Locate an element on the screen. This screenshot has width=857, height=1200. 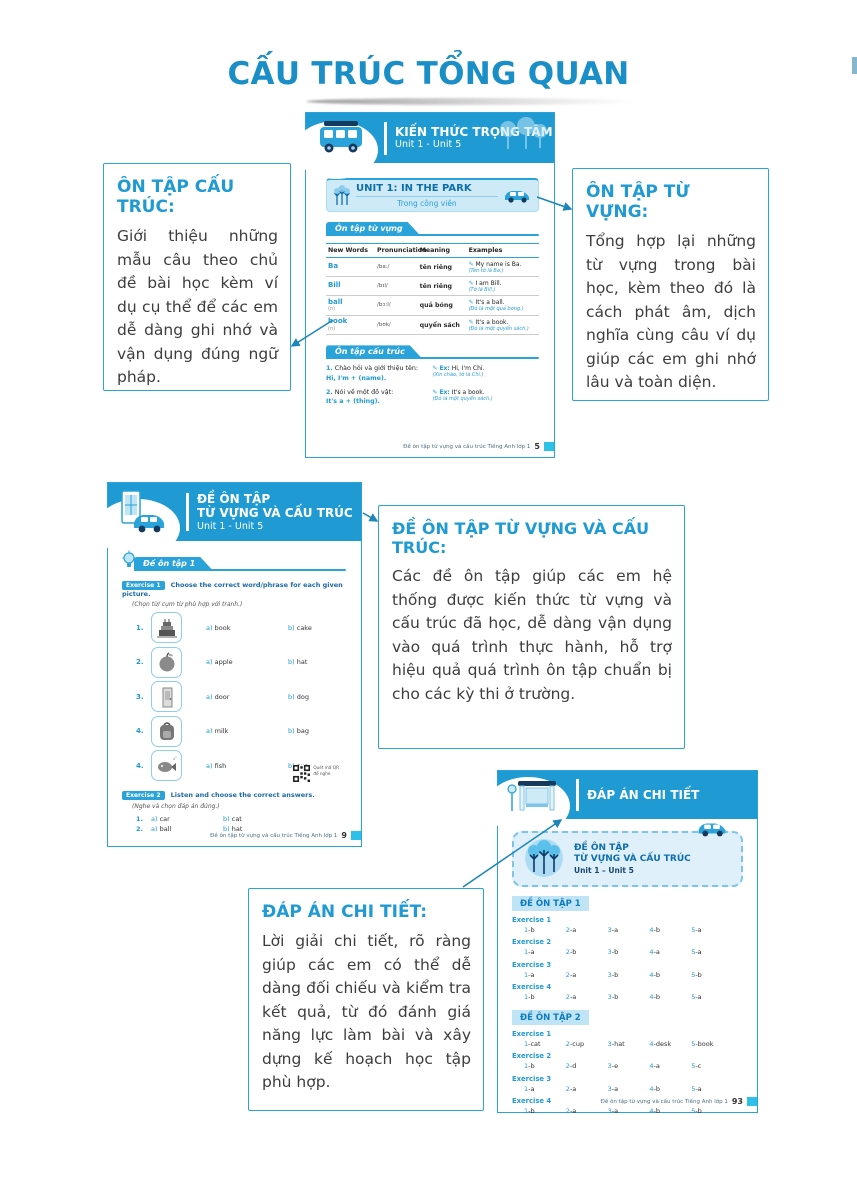
answer: 1-a is located at coordinates (529, 974).